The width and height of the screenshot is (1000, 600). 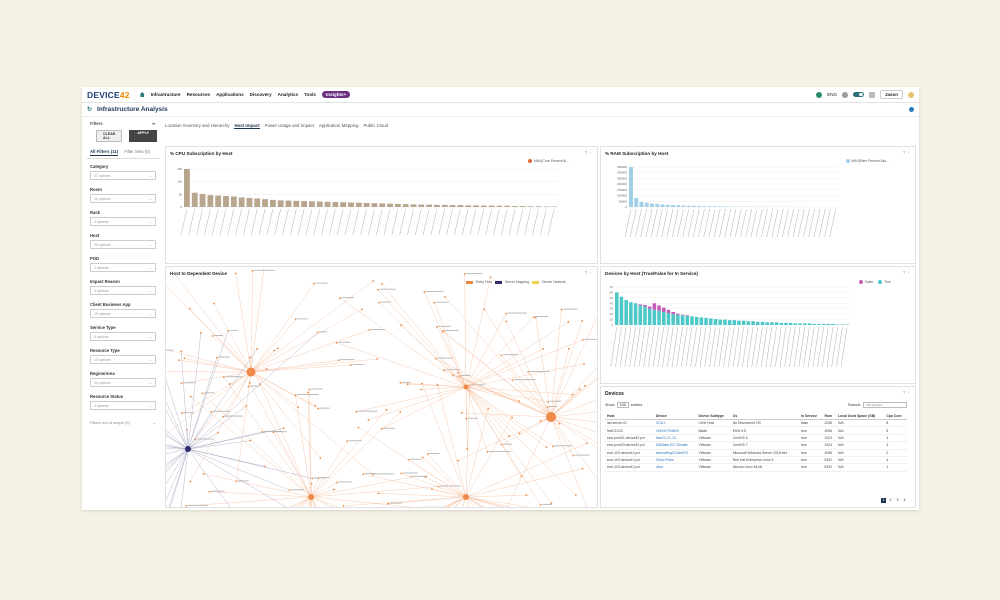 What do you see at coordinates (104, 152) in the screenshot?
I see `tab-all-filters: All Filters (11)` at bounding box center [104, 152].